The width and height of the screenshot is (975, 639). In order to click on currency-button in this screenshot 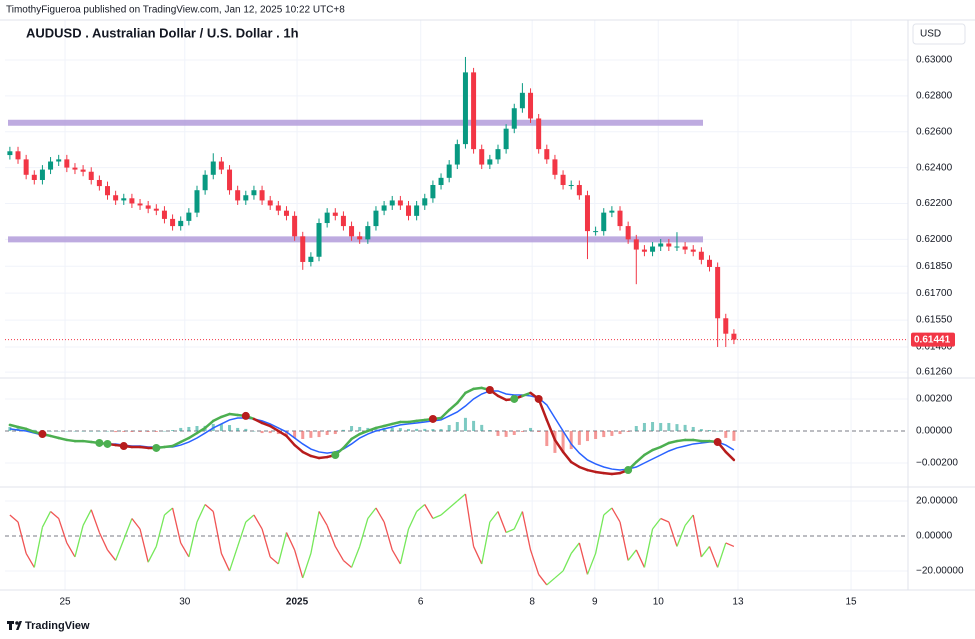, I will do `click(939, 34)`.